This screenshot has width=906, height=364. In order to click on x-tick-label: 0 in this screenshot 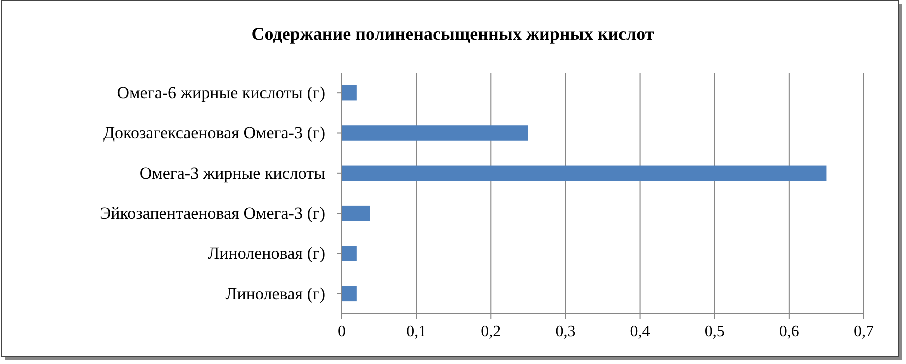, I will do `click(342, 331)`.